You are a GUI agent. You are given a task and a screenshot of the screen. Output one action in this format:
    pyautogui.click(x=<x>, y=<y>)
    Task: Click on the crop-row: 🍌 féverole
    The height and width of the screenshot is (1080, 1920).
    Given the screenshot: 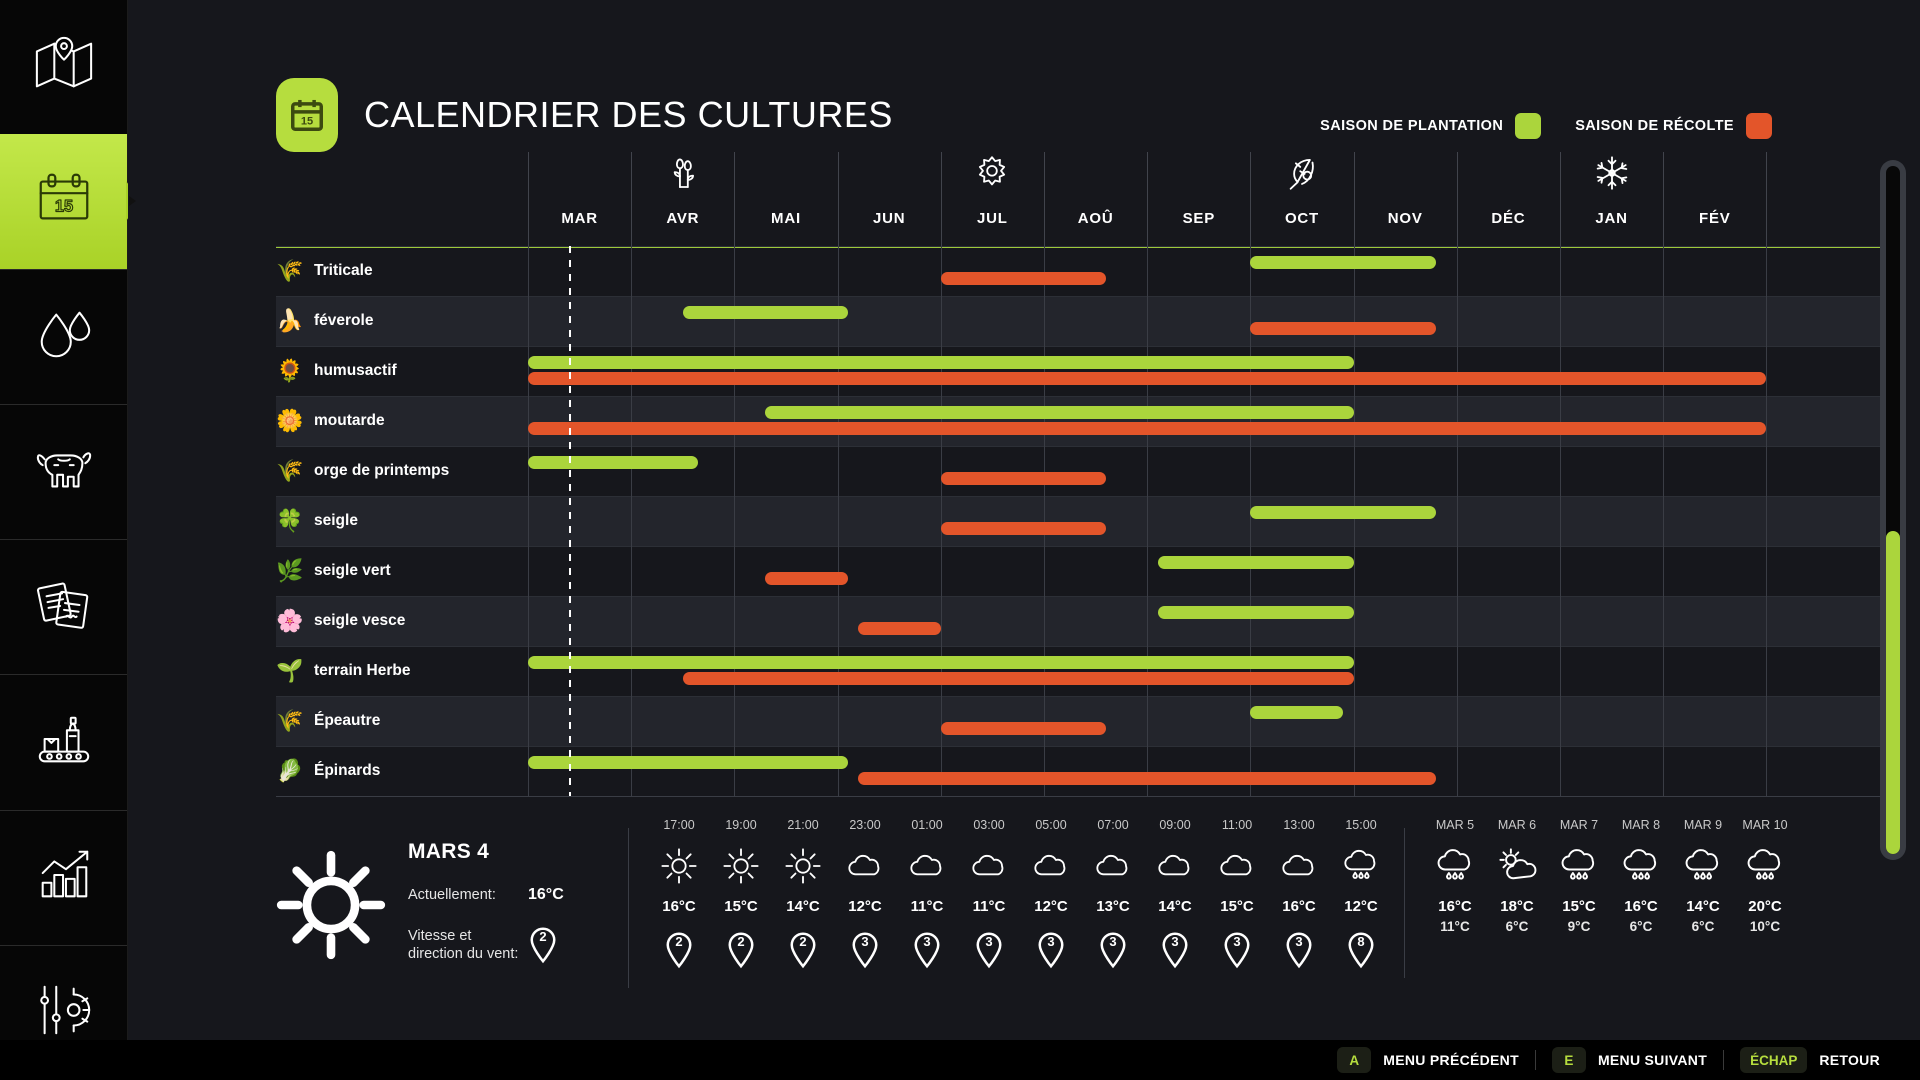 What is the action you would take?
    pyautogui.click(x=1083, y=321)
    